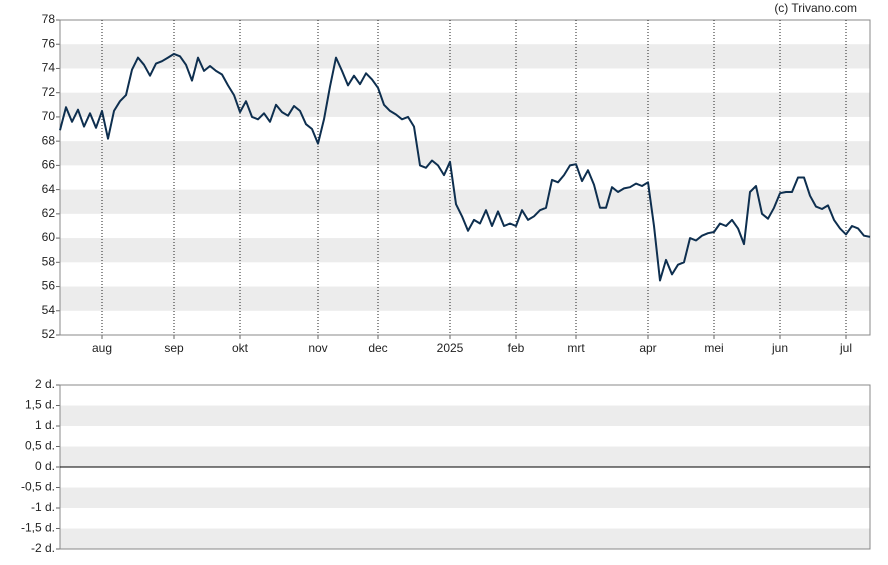 The height and width of the screenshot is (565, 888). What do you see at coordinates (49, 92) in the screenshot?
I see `y-tick-label: 72` at bounding box center [49, 92].